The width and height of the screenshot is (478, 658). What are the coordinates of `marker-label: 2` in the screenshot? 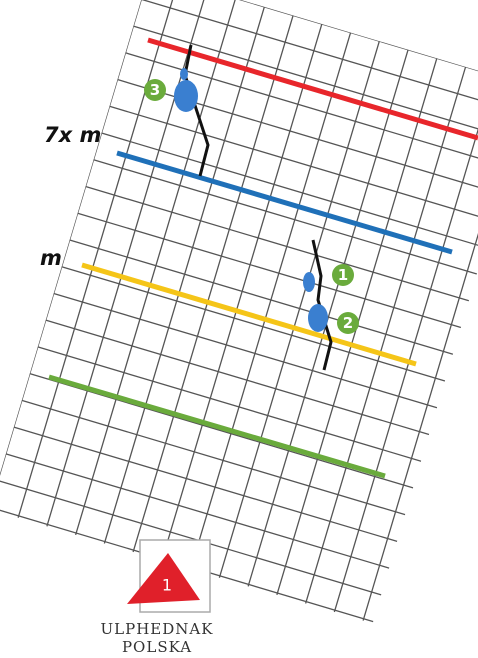 It's located at (348, 323).